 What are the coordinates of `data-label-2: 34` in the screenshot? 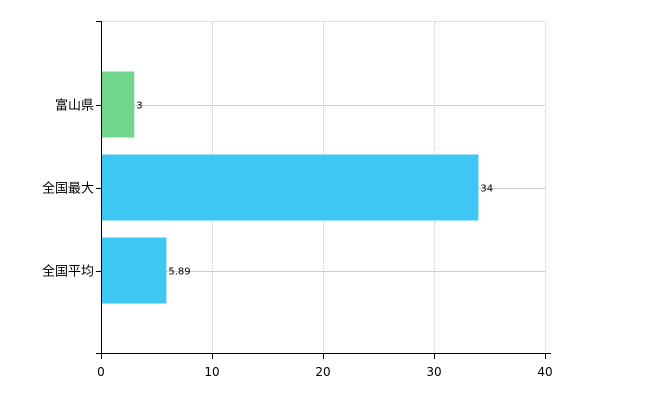 It's located at (486, 189).